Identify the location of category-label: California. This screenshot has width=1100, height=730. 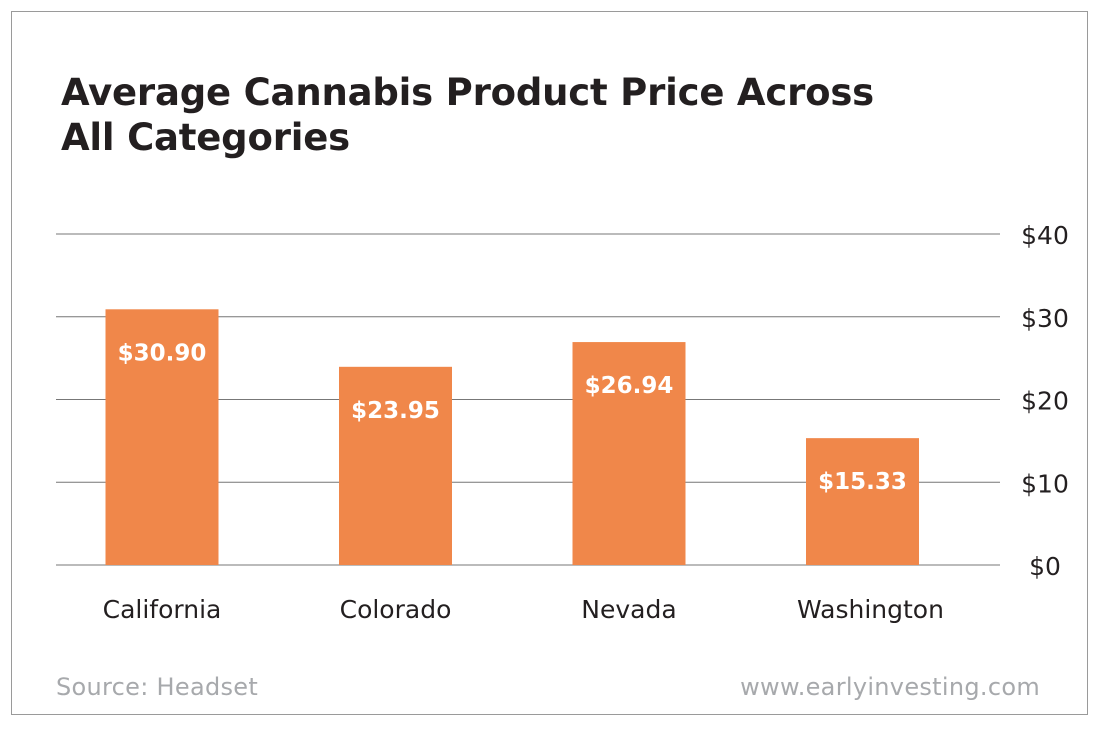
(162, 609).